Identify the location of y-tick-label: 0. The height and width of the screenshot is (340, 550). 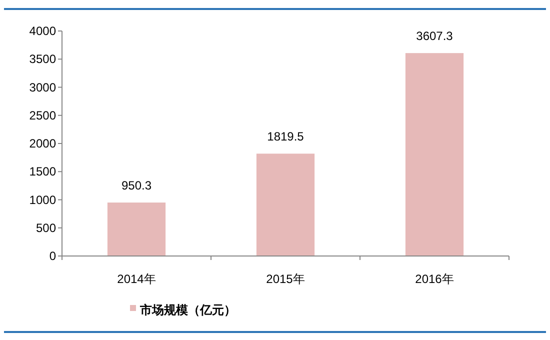
(52, 256).